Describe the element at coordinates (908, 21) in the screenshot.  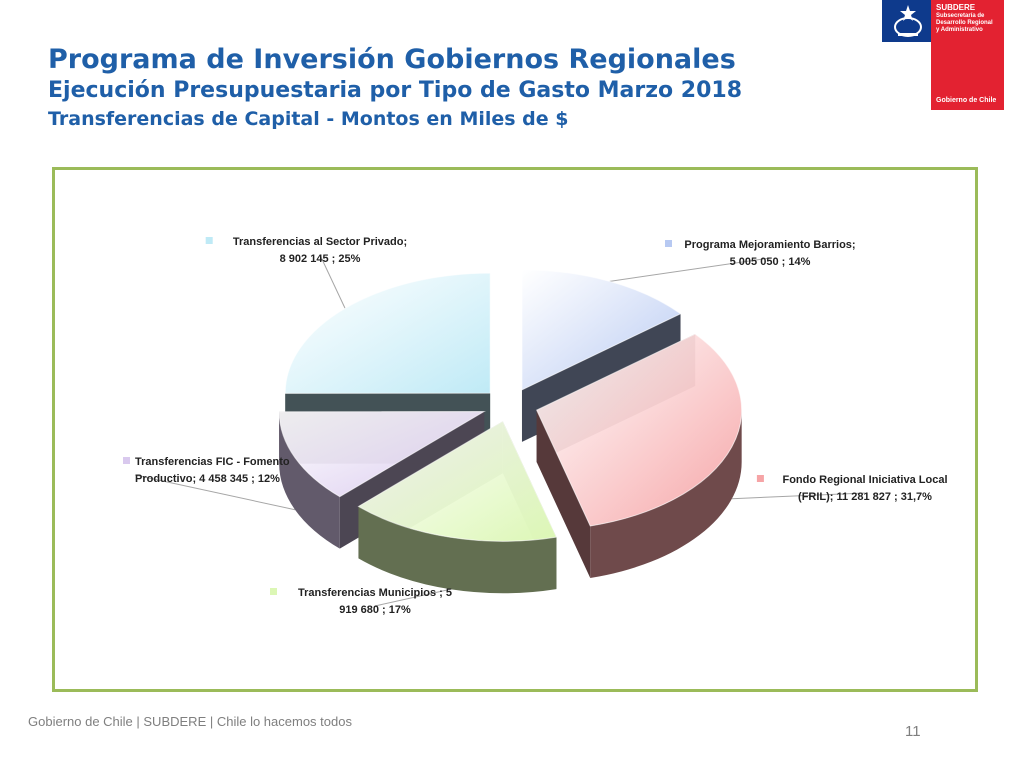
I see `coat-of-arms-icon` at that location.